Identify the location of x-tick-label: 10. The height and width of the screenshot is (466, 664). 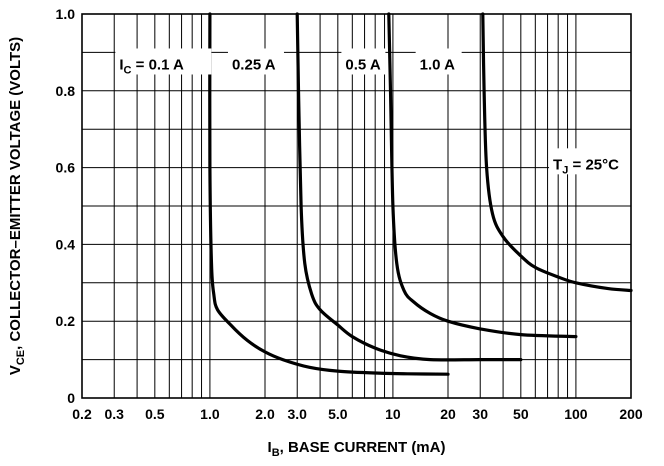
(393, 414).